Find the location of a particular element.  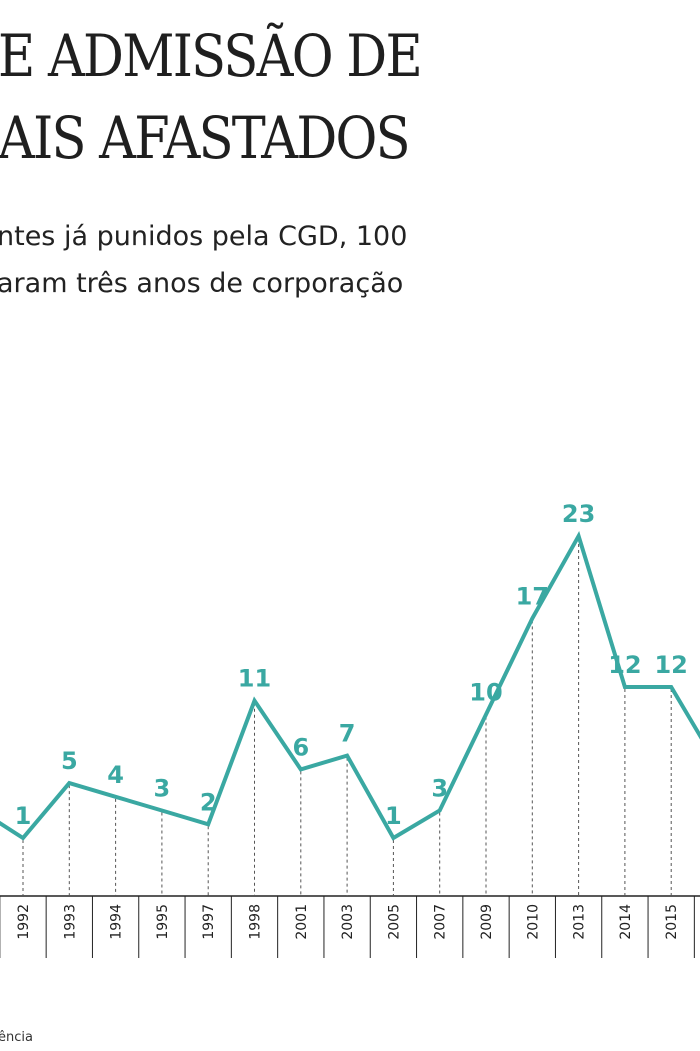

chart-title-line-1: E ADMISSÃO DE is located at coordinates (211, 56).